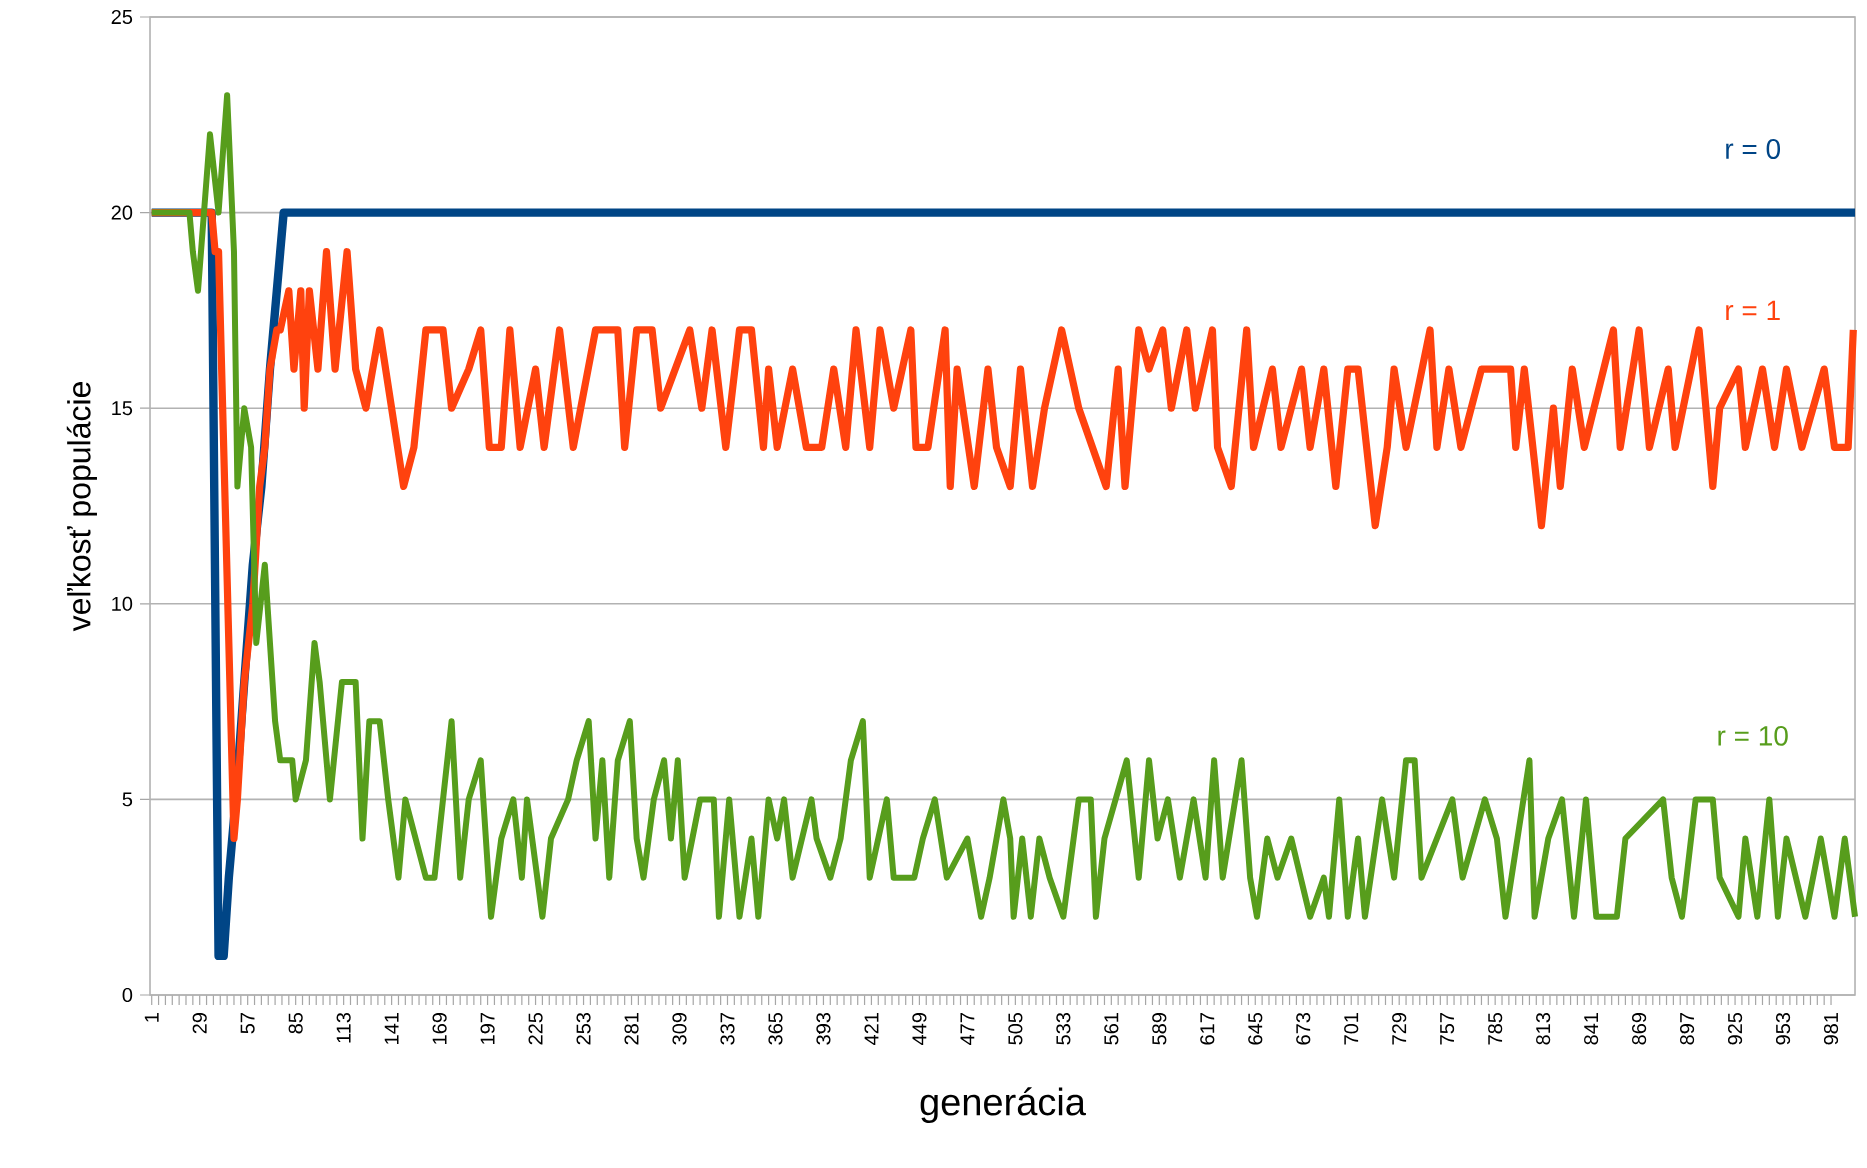 This screenshot has width=1867, height=1168. What do you see at coordinates (967, 1029) in the screenshot?
I see `x-tick-label: 477` at bounding box center [967, 1029].